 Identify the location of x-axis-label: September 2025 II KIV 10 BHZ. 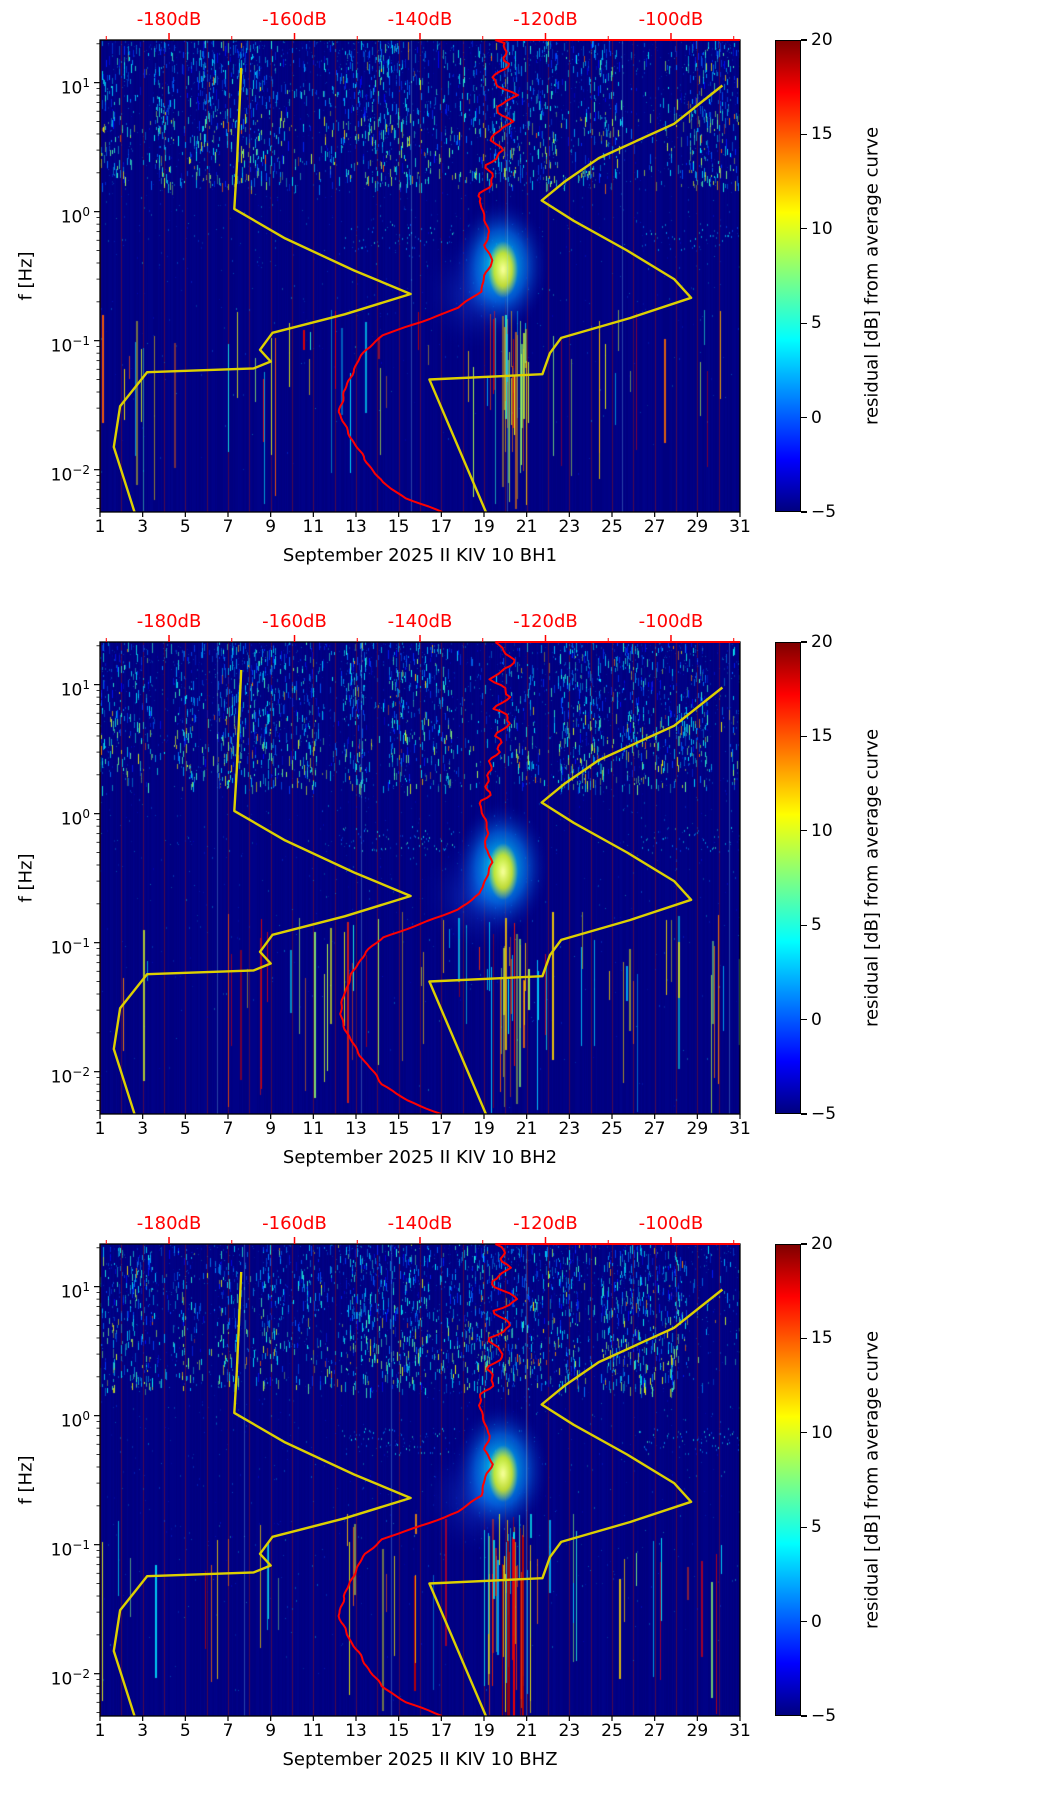
(420, 1759).